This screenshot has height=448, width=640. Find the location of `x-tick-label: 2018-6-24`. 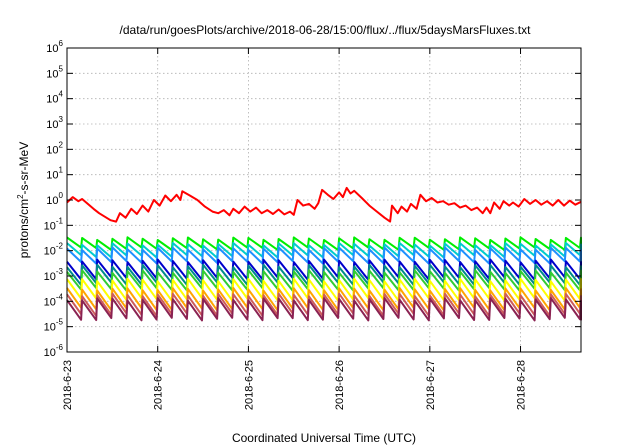

x-tick-label: 2018-6-24 is located at coordinates (159, 385).